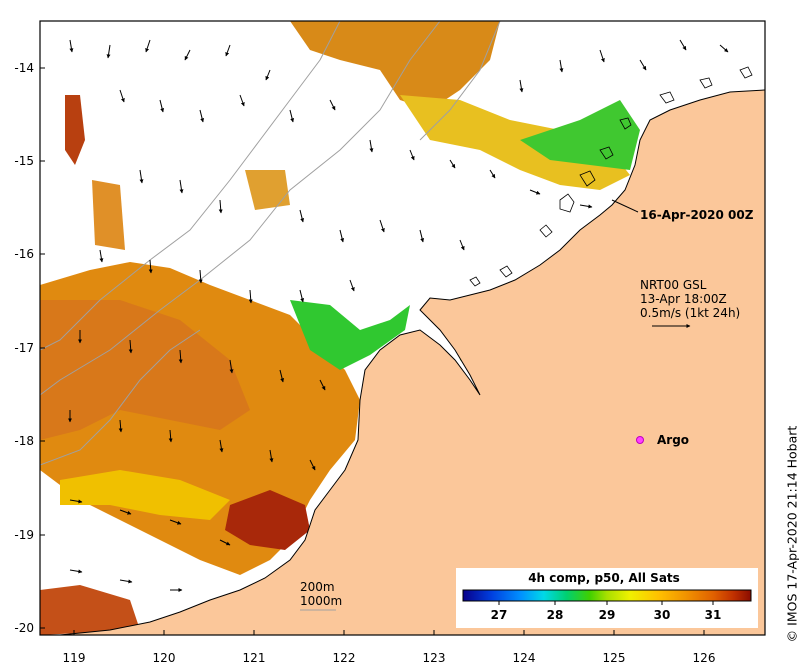  I want to click on depth-1000m-label: 1000m, so click(321, 601).